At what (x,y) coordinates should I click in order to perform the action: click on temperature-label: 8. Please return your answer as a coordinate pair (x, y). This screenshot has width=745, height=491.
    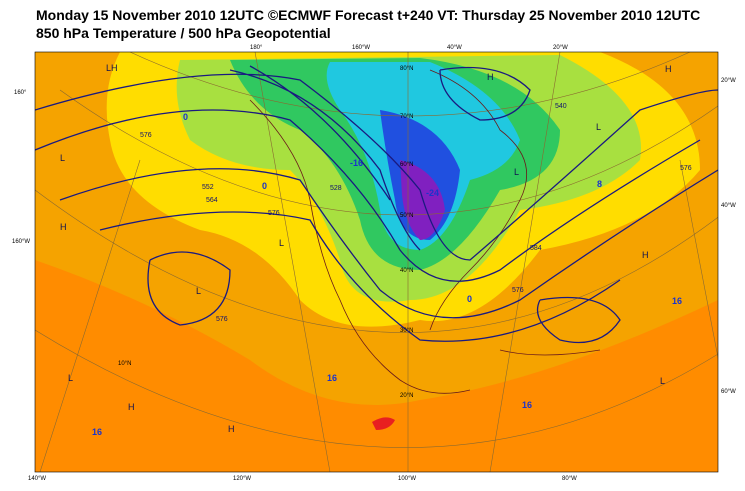
    Looking at the image, I should click on (599, 184).